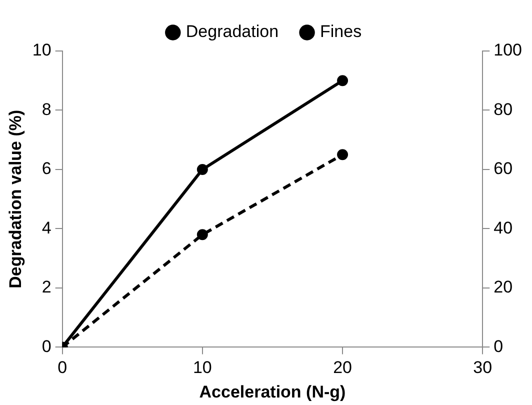  I want to click on y2-tick-label: 60, so click(503, 168).